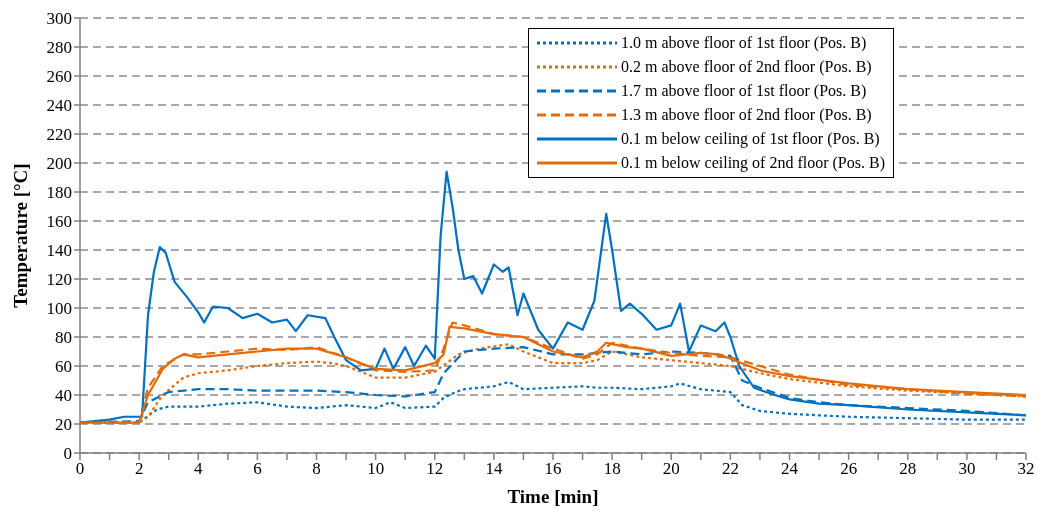  What do you see at coordinates (59, 135) in the screenshot?
I see `y-tick-label: 220` at bounding box center [59, 135].